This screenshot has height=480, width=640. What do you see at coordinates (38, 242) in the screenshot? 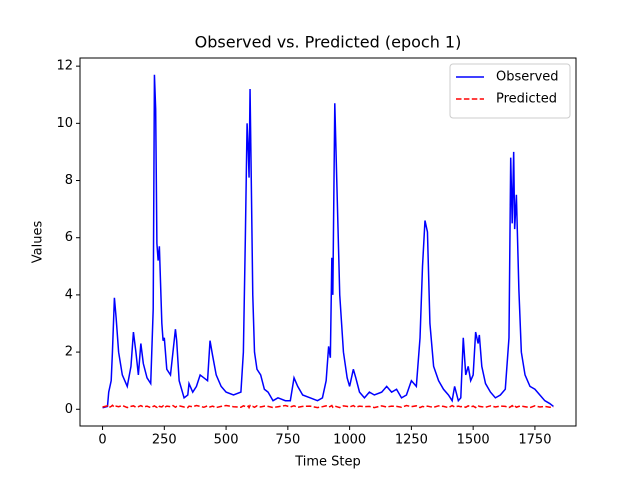
I see `y-axis-label: Values` at bounding box center [38, 242].